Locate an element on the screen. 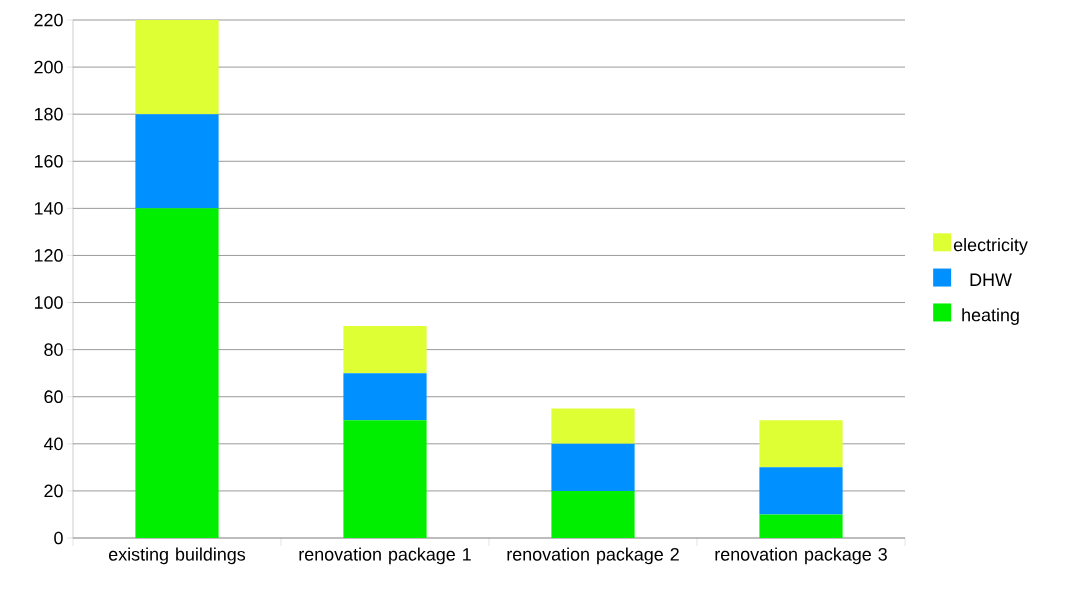 The image size is (1071, 612). y-tick-label: 120 is located at coordinates (48, 255).